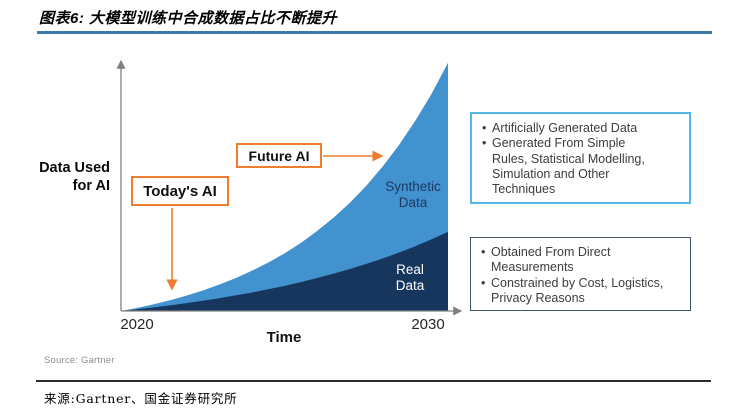  What do you see at coordinates (413, 194) in the screenshot?
I see `synthetic-data-label: Synthetic Data` at bounding box center [413, 194].